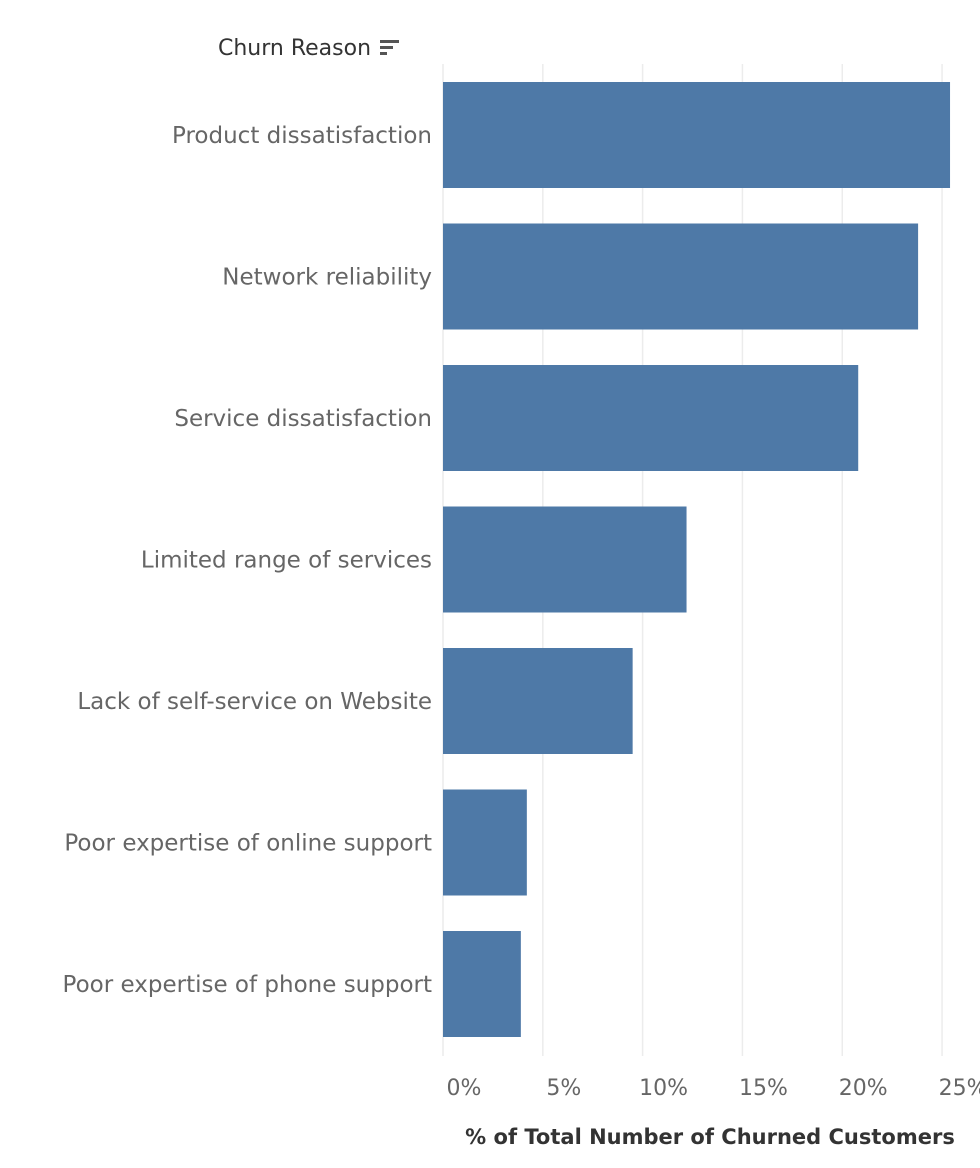 This screenshot has width=980, height=1168. What do you see at coordinates (286, 561) in the screenshot?
I see `category-label: Limited range of services` at bounding box center [286, 561].